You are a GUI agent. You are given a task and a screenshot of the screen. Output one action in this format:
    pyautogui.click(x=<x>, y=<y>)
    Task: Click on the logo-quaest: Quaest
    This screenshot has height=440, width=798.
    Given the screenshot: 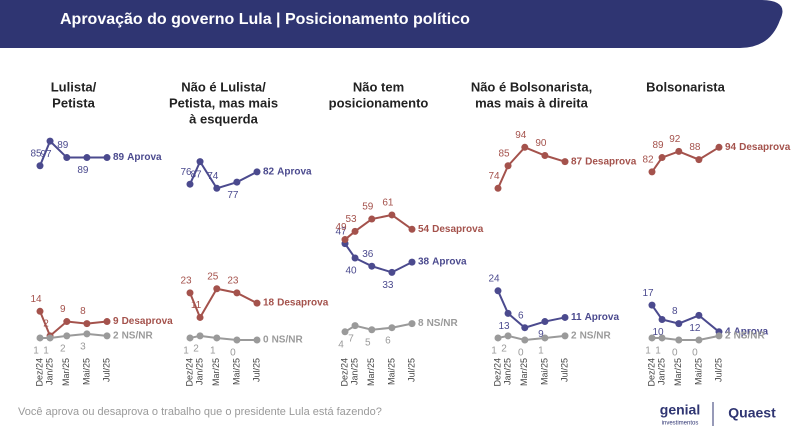 What is the action you would take?
    pyautogui.click(x=752, y=413)
    